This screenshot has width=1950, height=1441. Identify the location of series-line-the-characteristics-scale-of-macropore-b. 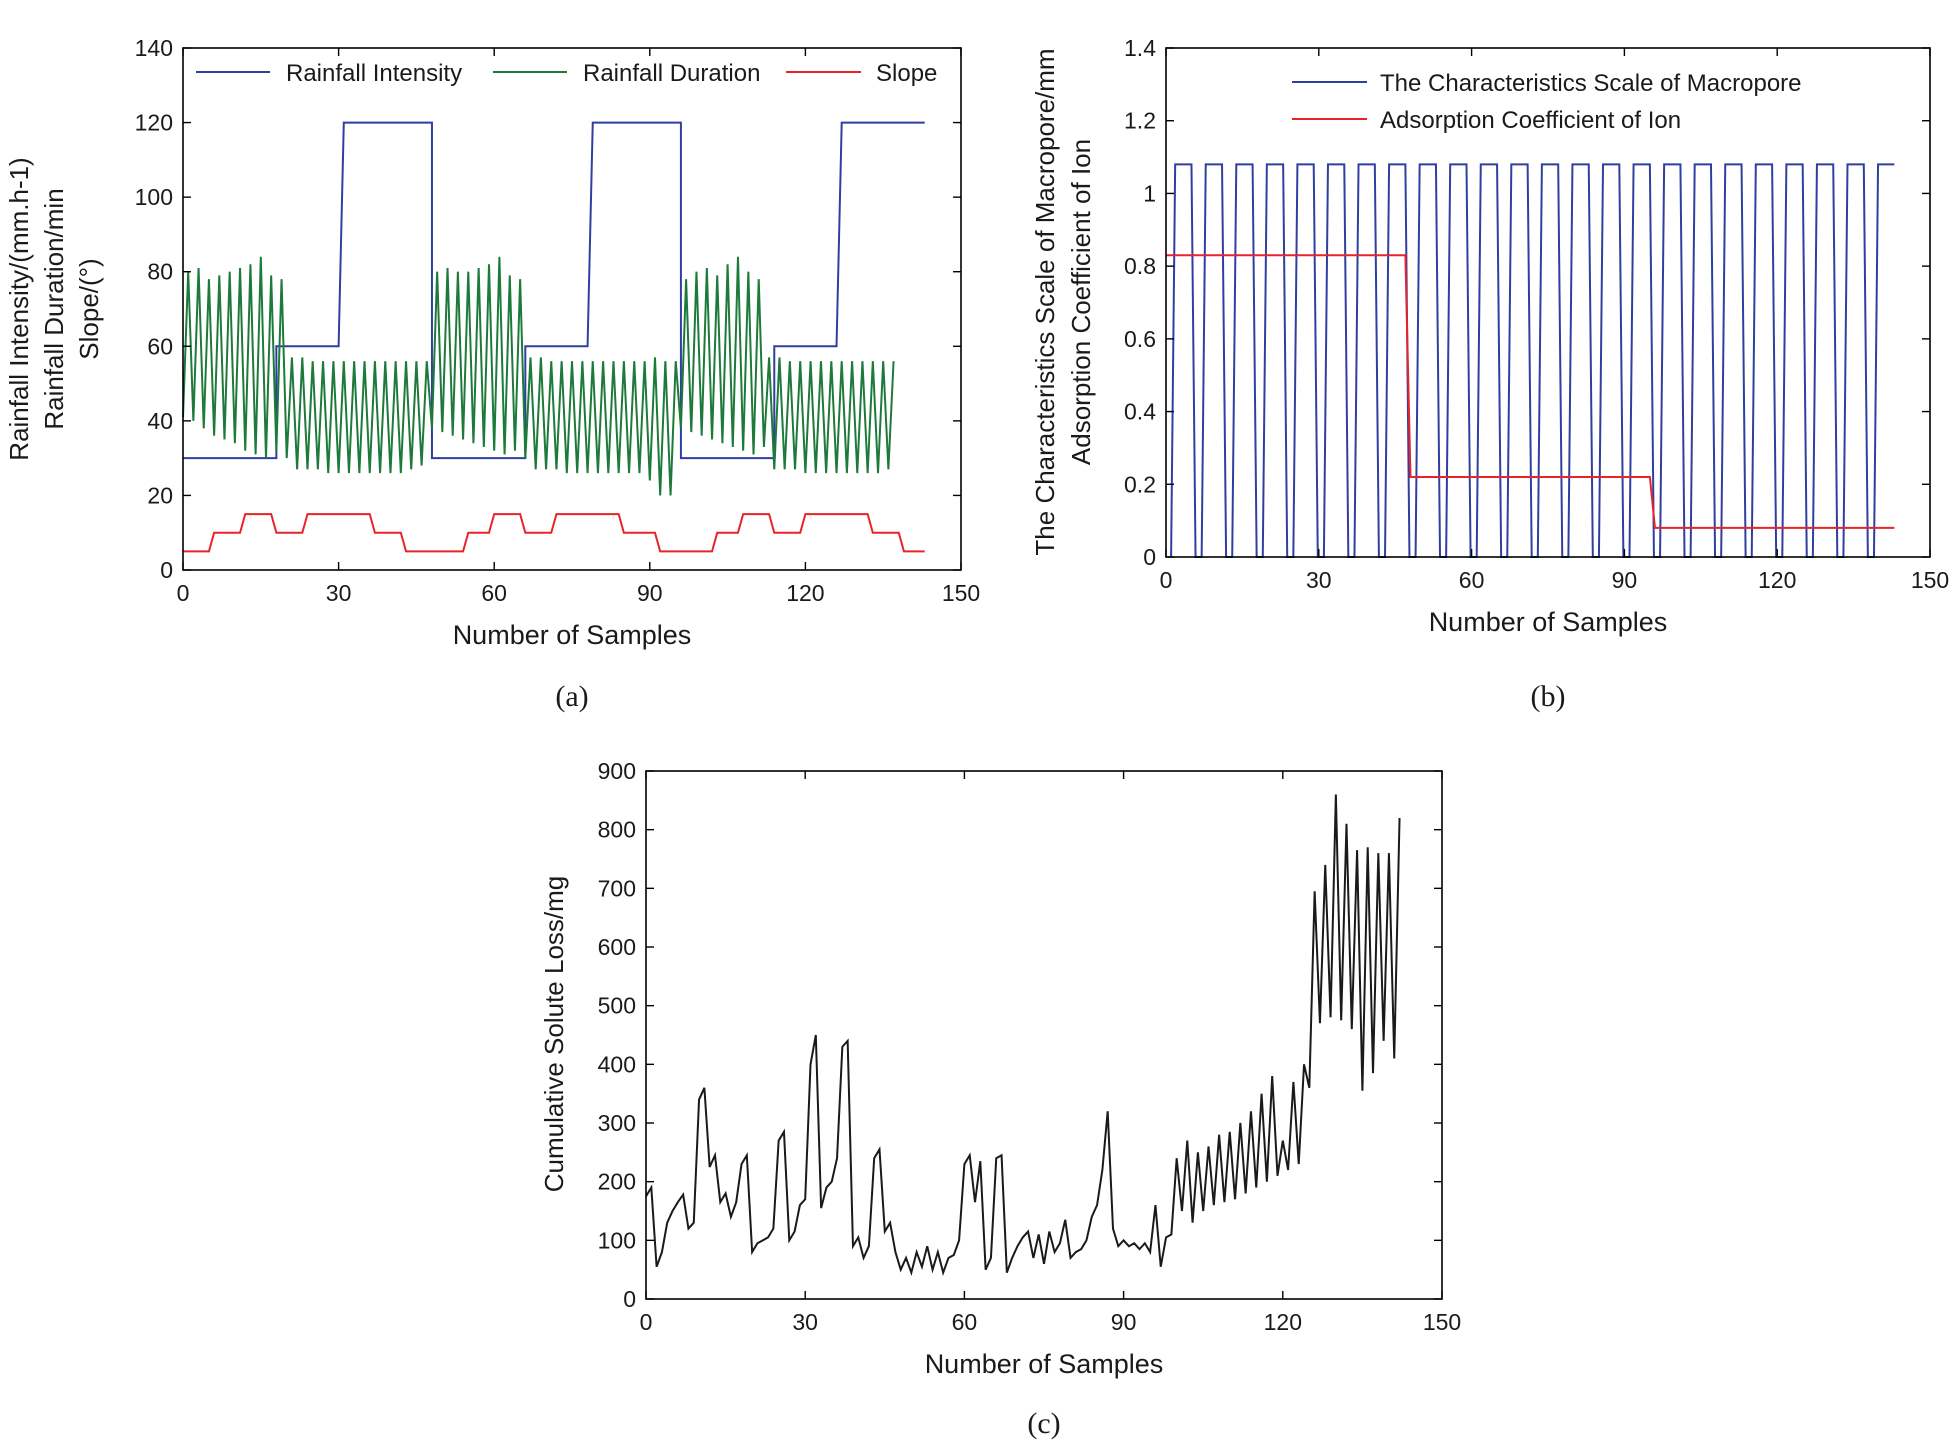
(1532, 360).